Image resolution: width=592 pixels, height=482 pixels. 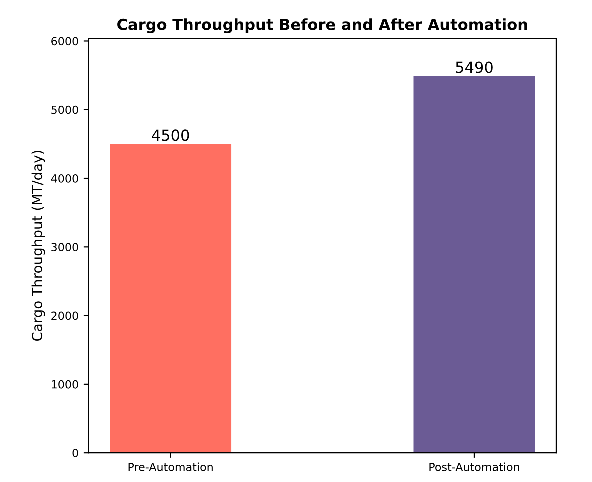 What do you see at coordinates (75, 453) in the screenshot?
I see `y-tick-label: 0` at bounding box center [75, 453].